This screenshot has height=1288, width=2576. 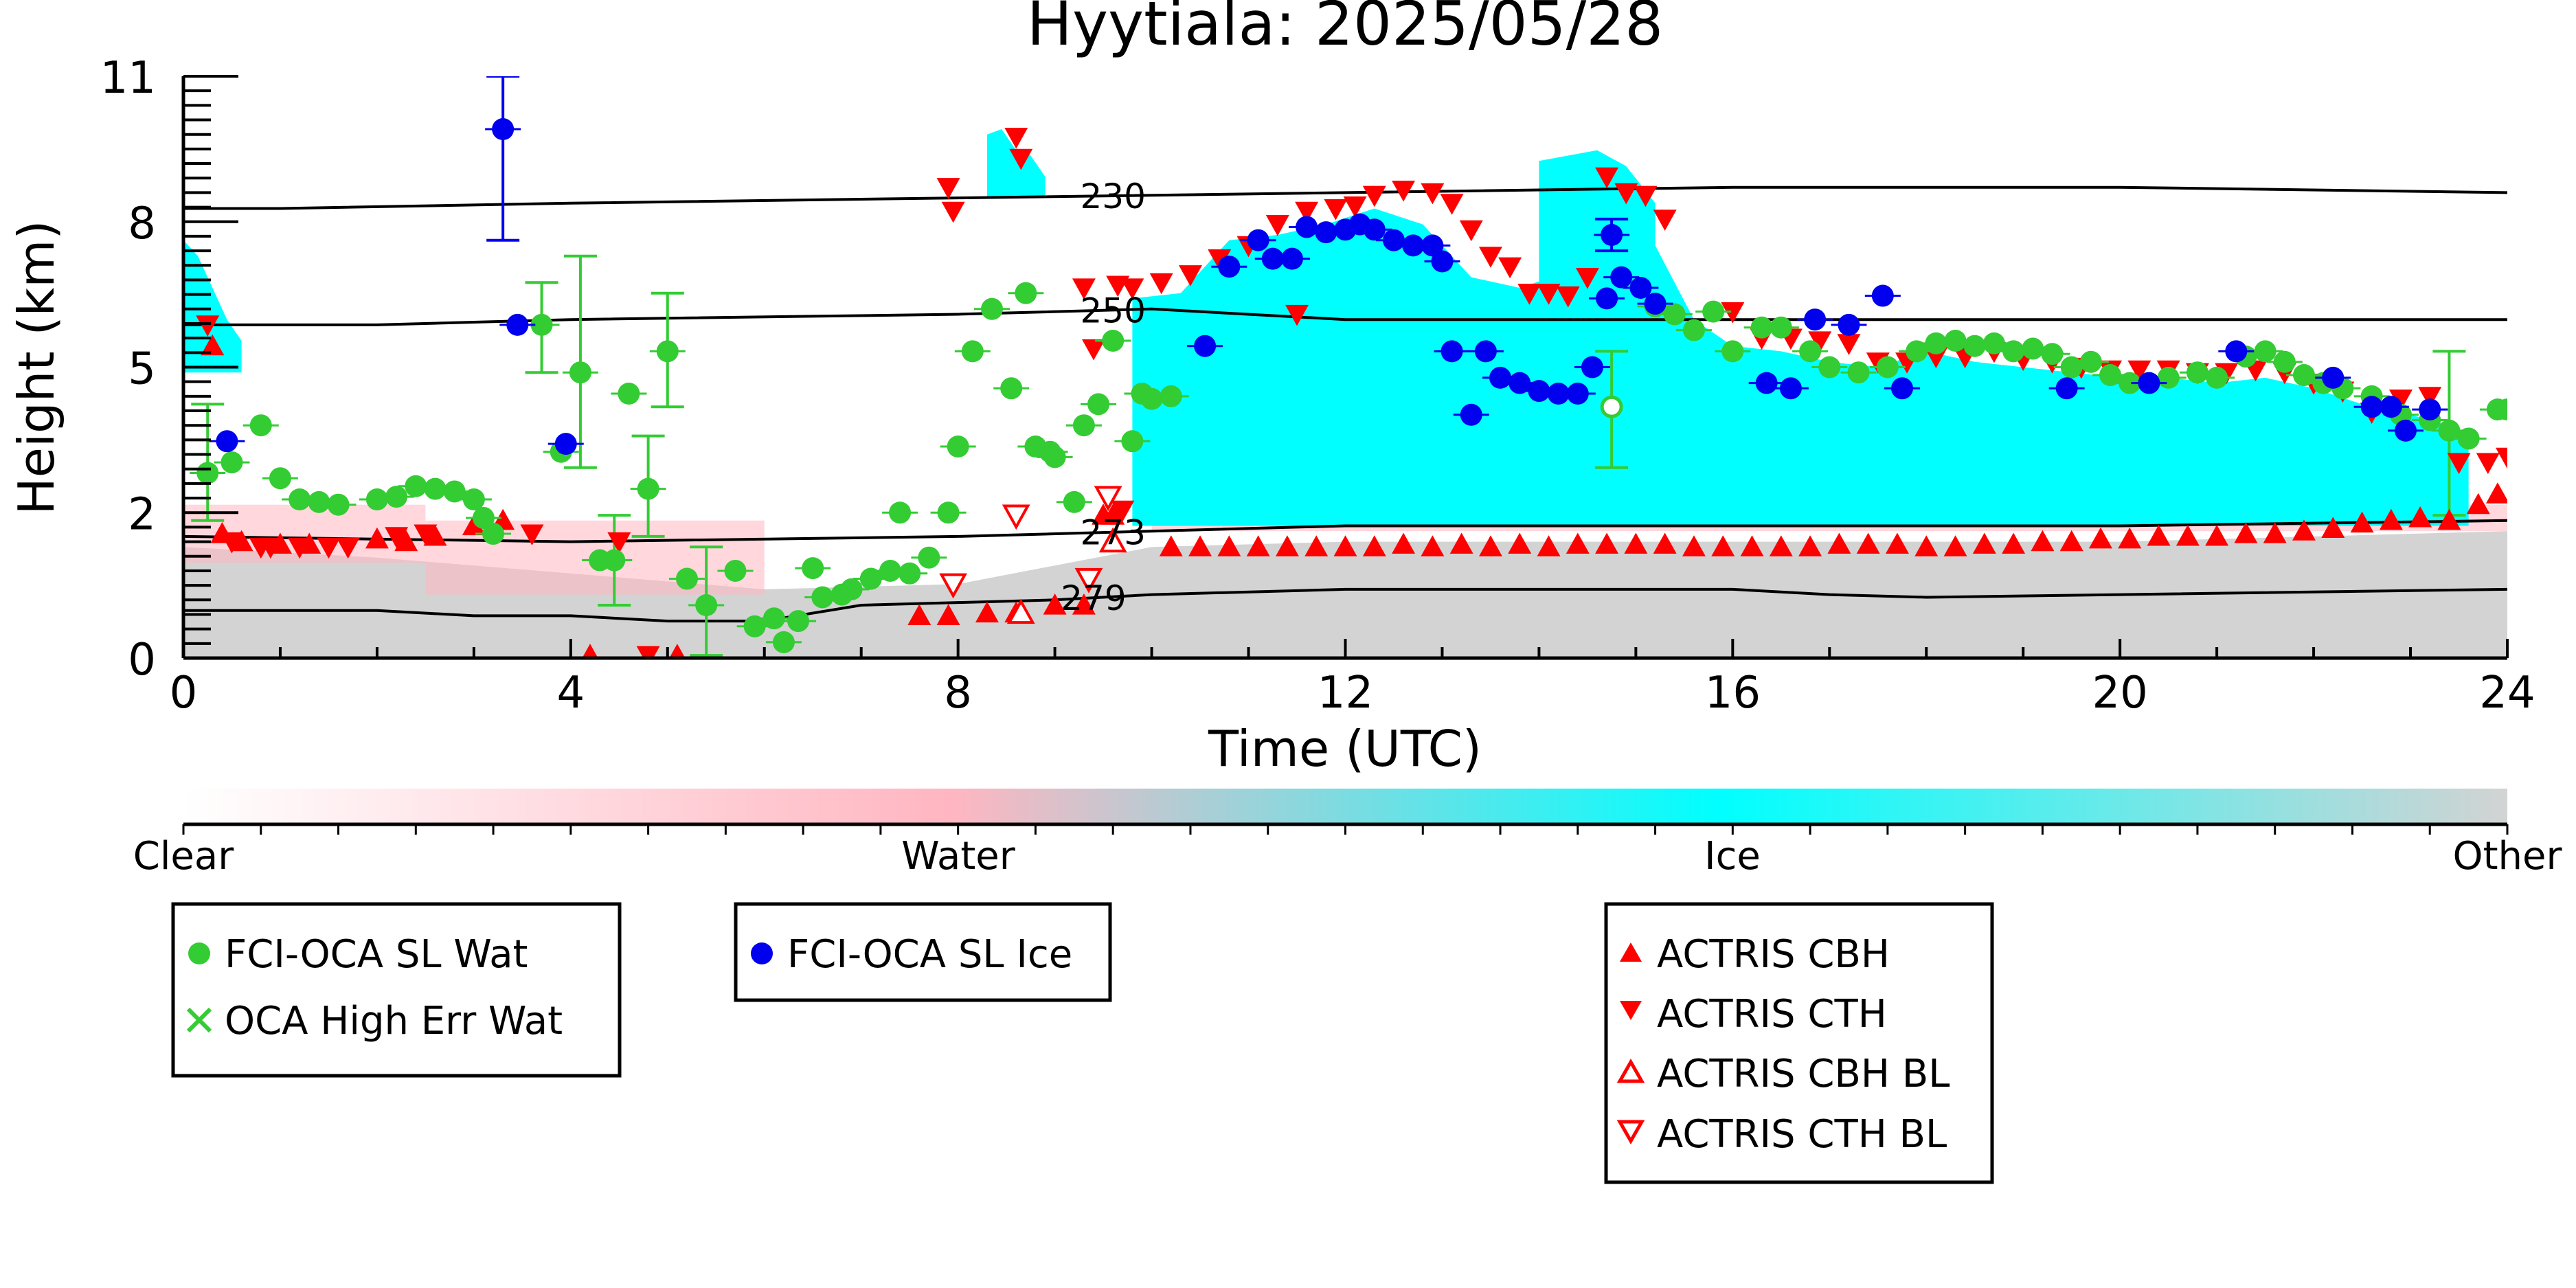 I want to click on chart-title: Hyytiala: 2025/05/28, so click(x=1345, y=29).